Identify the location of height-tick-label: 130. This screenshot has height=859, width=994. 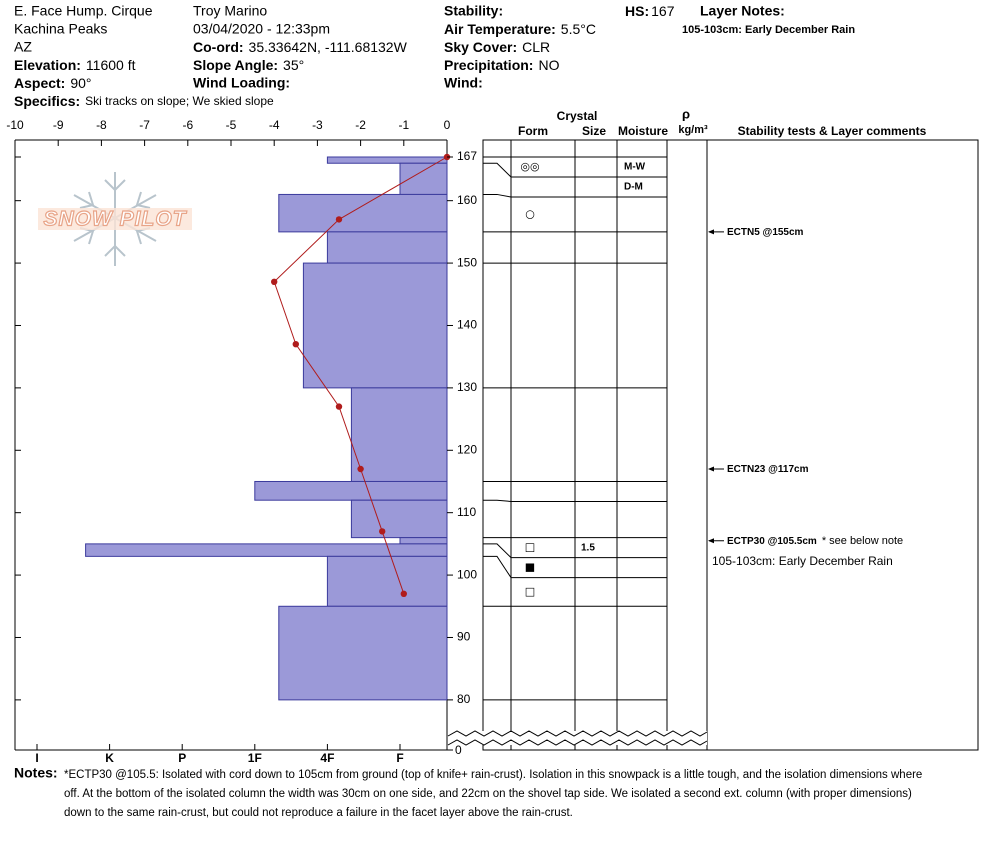
(467, 387).